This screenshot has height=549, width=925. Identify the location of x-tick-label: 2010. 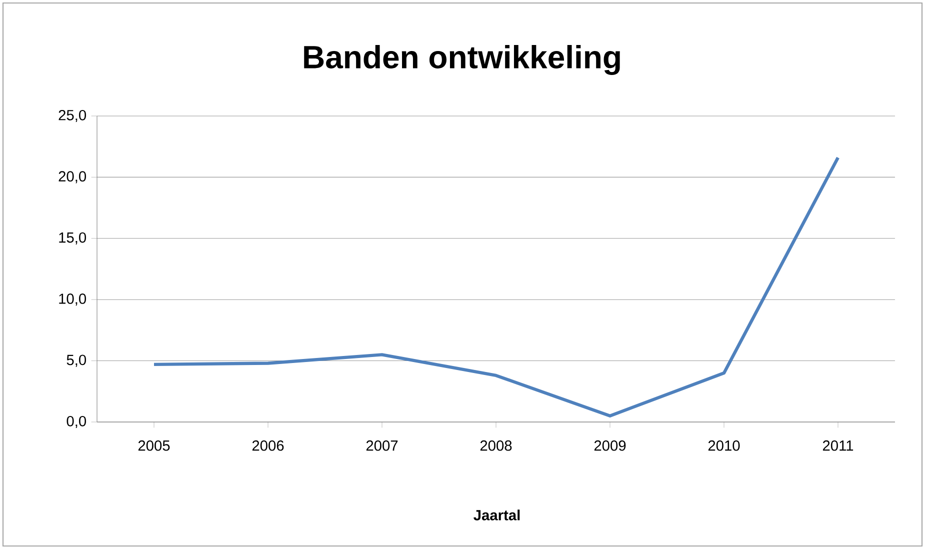
(724, 445).